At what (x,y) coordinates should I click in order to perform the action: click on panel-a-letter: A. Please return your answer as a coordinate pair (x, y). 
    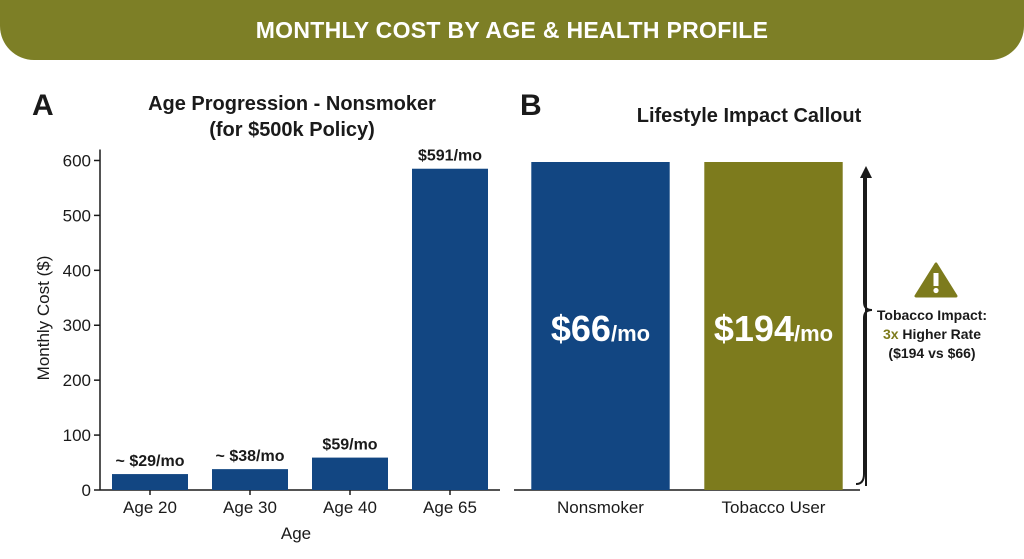
    Looking at the image, I should click on (43, 105).